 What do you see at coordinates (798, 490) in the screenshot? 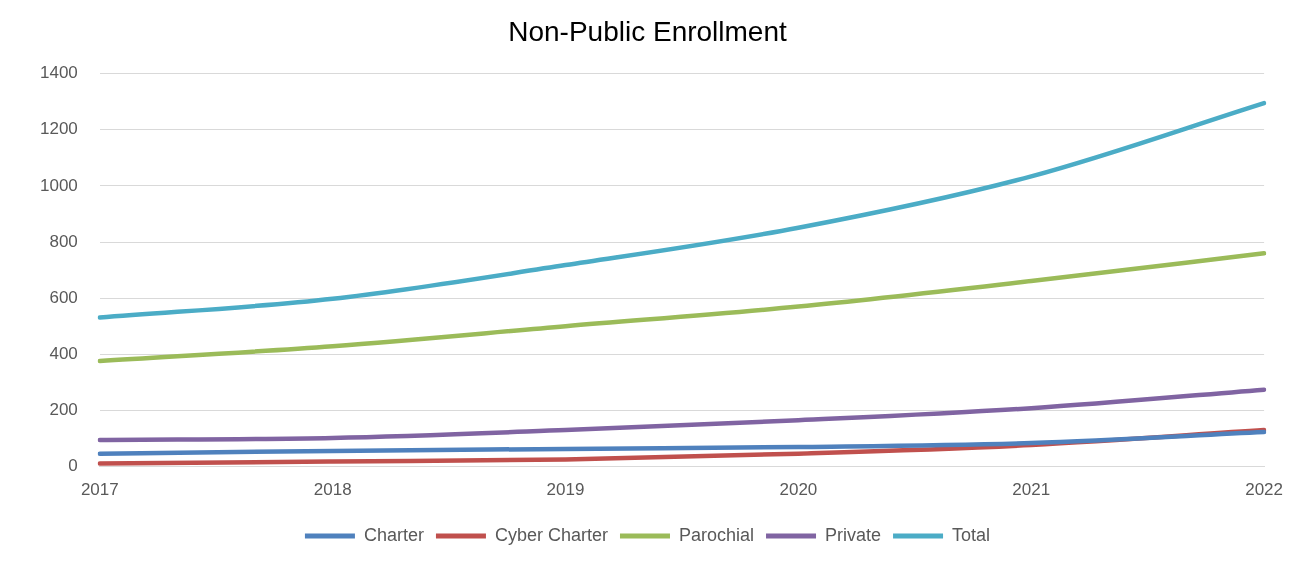
I see `x-tick-label: 2020` at bounding box center [798, 490].